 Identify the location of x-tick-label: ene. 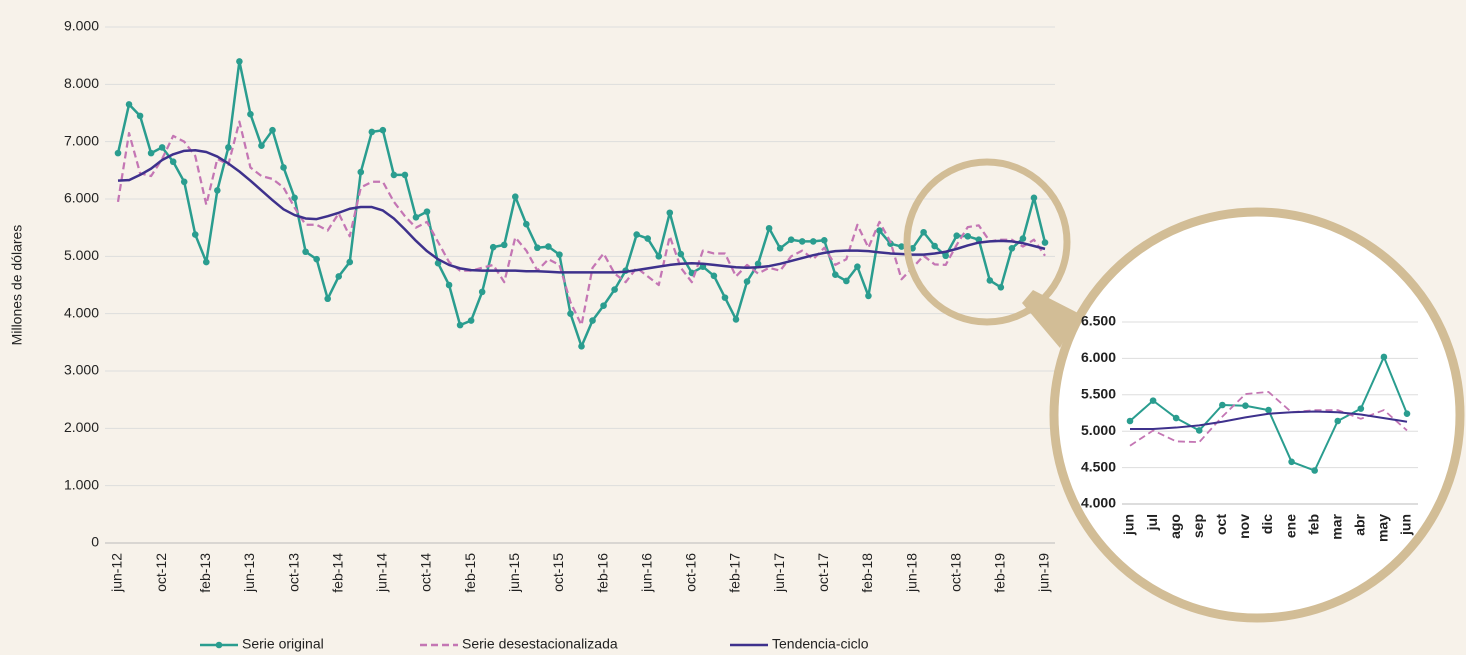
(1290, 526).